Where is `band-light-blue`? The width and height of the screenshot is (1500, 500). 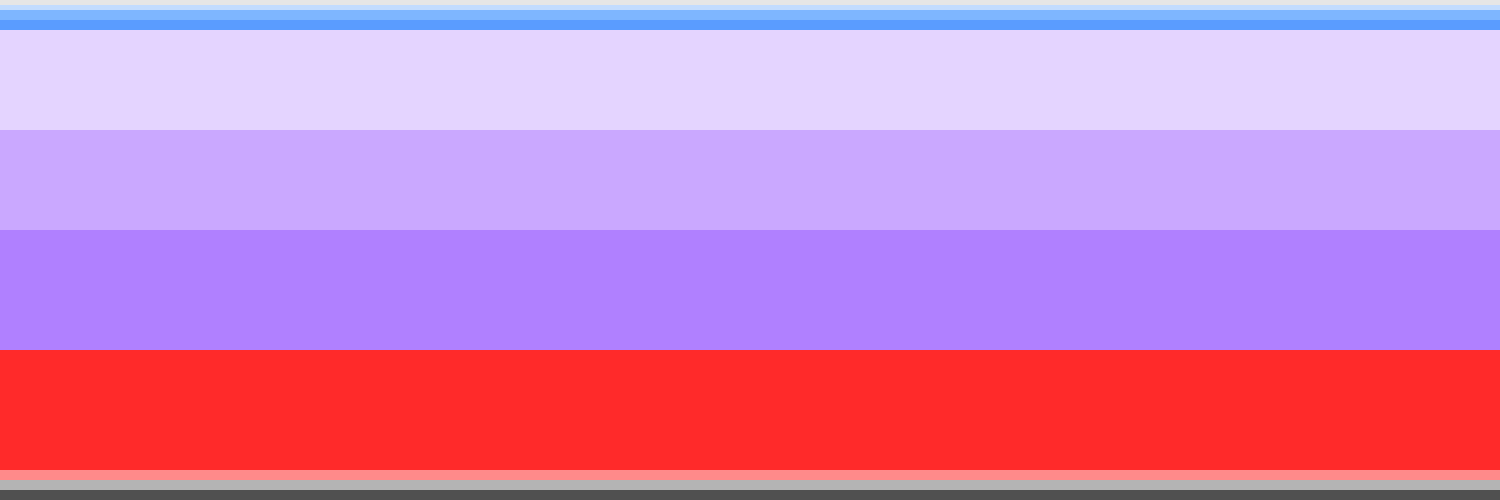 band-light-blue is located at coordinates (750, 15).